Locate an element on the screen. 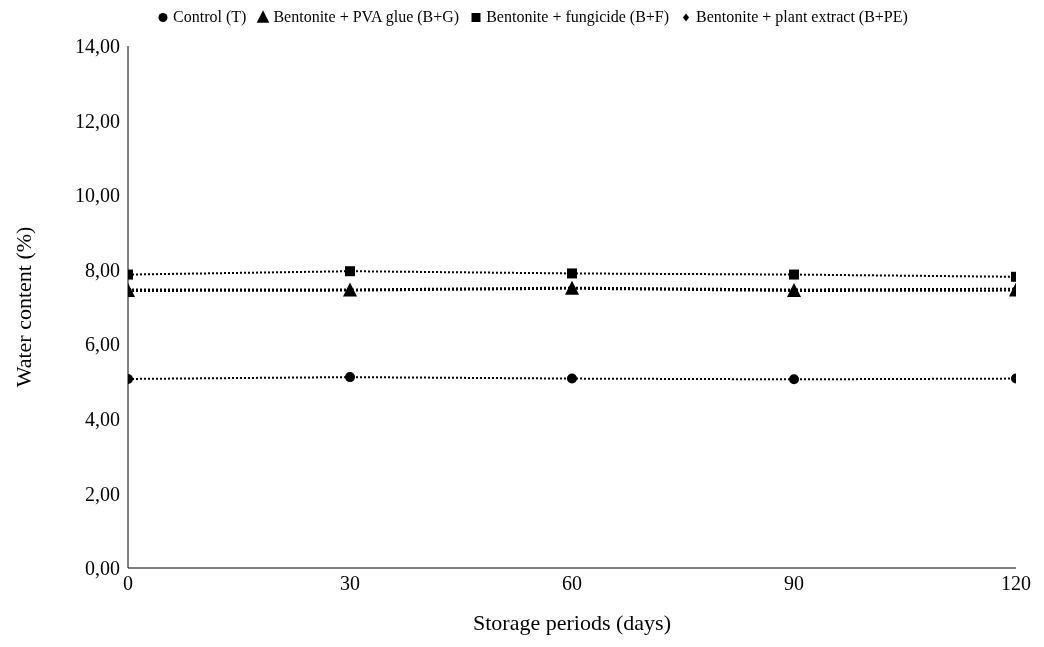 The width and height of the screenshot is (1044, 647). y-axis-title: Water content (%) is located at coordinates (23, 307).